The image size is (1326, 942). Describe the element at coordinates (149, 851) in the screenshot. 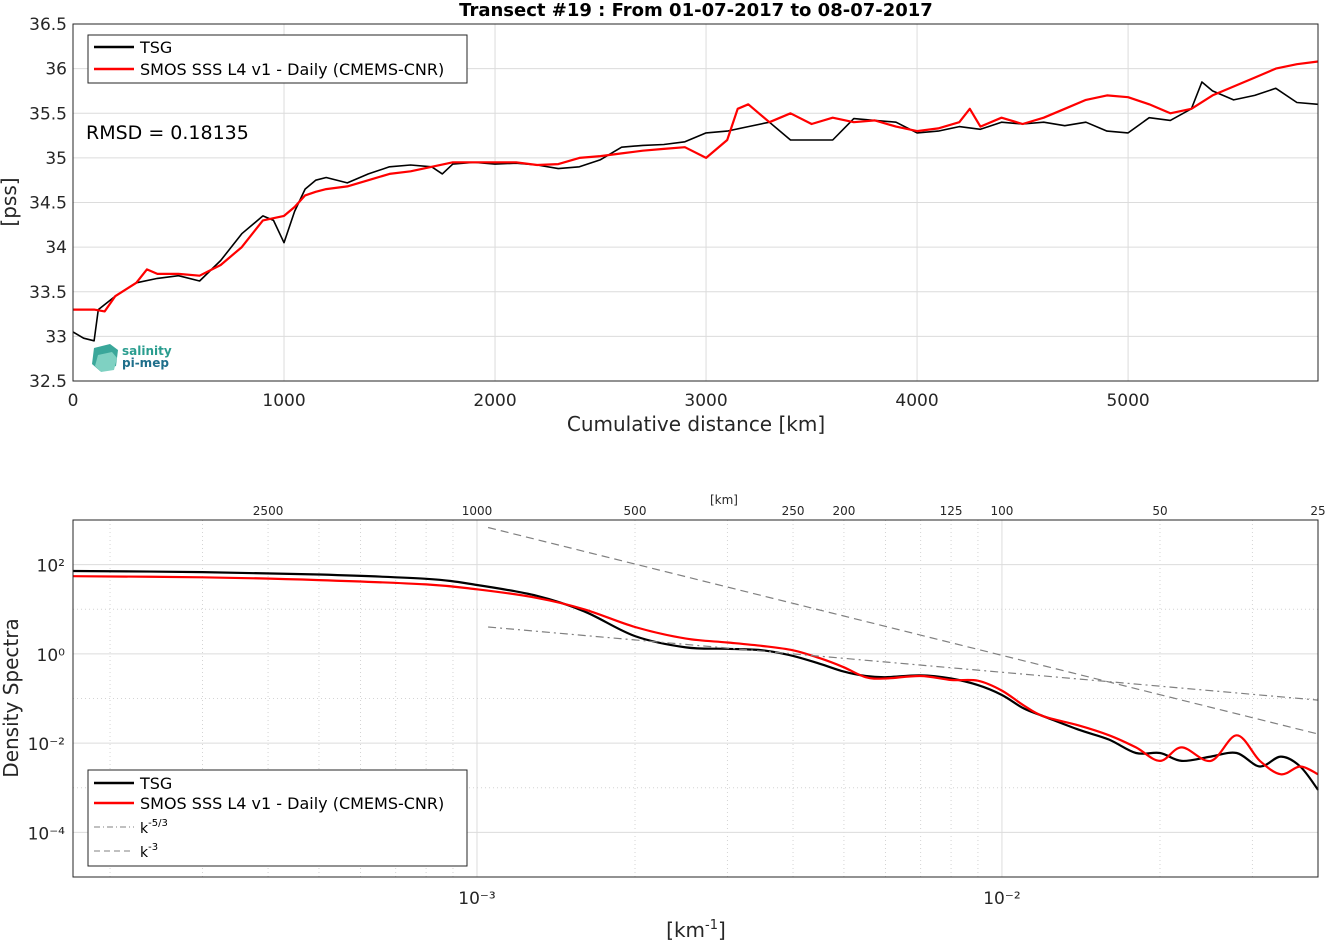

I see `bottom-legend-label-k3: k-3` at that location.